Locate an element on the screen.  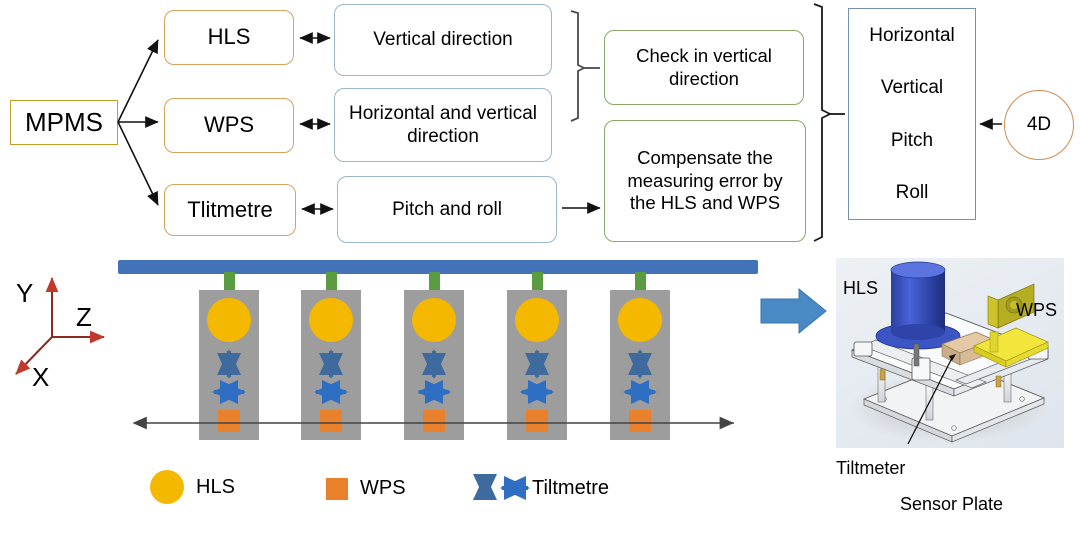
legend-item-wps: WPS is located at coordinates (366, 488).